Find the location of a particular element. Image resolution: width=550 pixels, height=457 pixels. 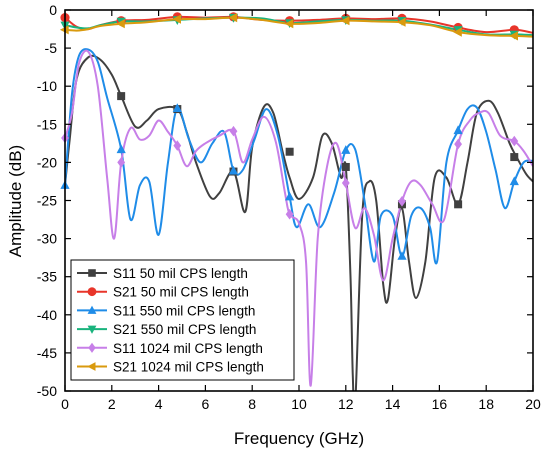

legend-label: S11 50 mil CPS length is located at coordinates (180, 273).